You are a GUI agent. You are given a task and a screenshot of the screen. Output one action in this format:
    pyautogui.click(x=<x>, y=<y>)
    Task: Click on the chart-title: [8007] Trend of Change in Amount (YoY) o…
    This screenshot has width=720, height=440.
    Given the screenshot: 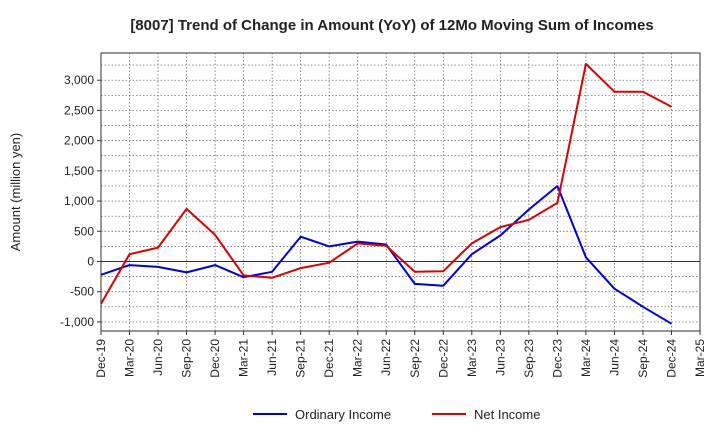 What is the action you would take?
    pyautogui.click(x=391, y=25)
    